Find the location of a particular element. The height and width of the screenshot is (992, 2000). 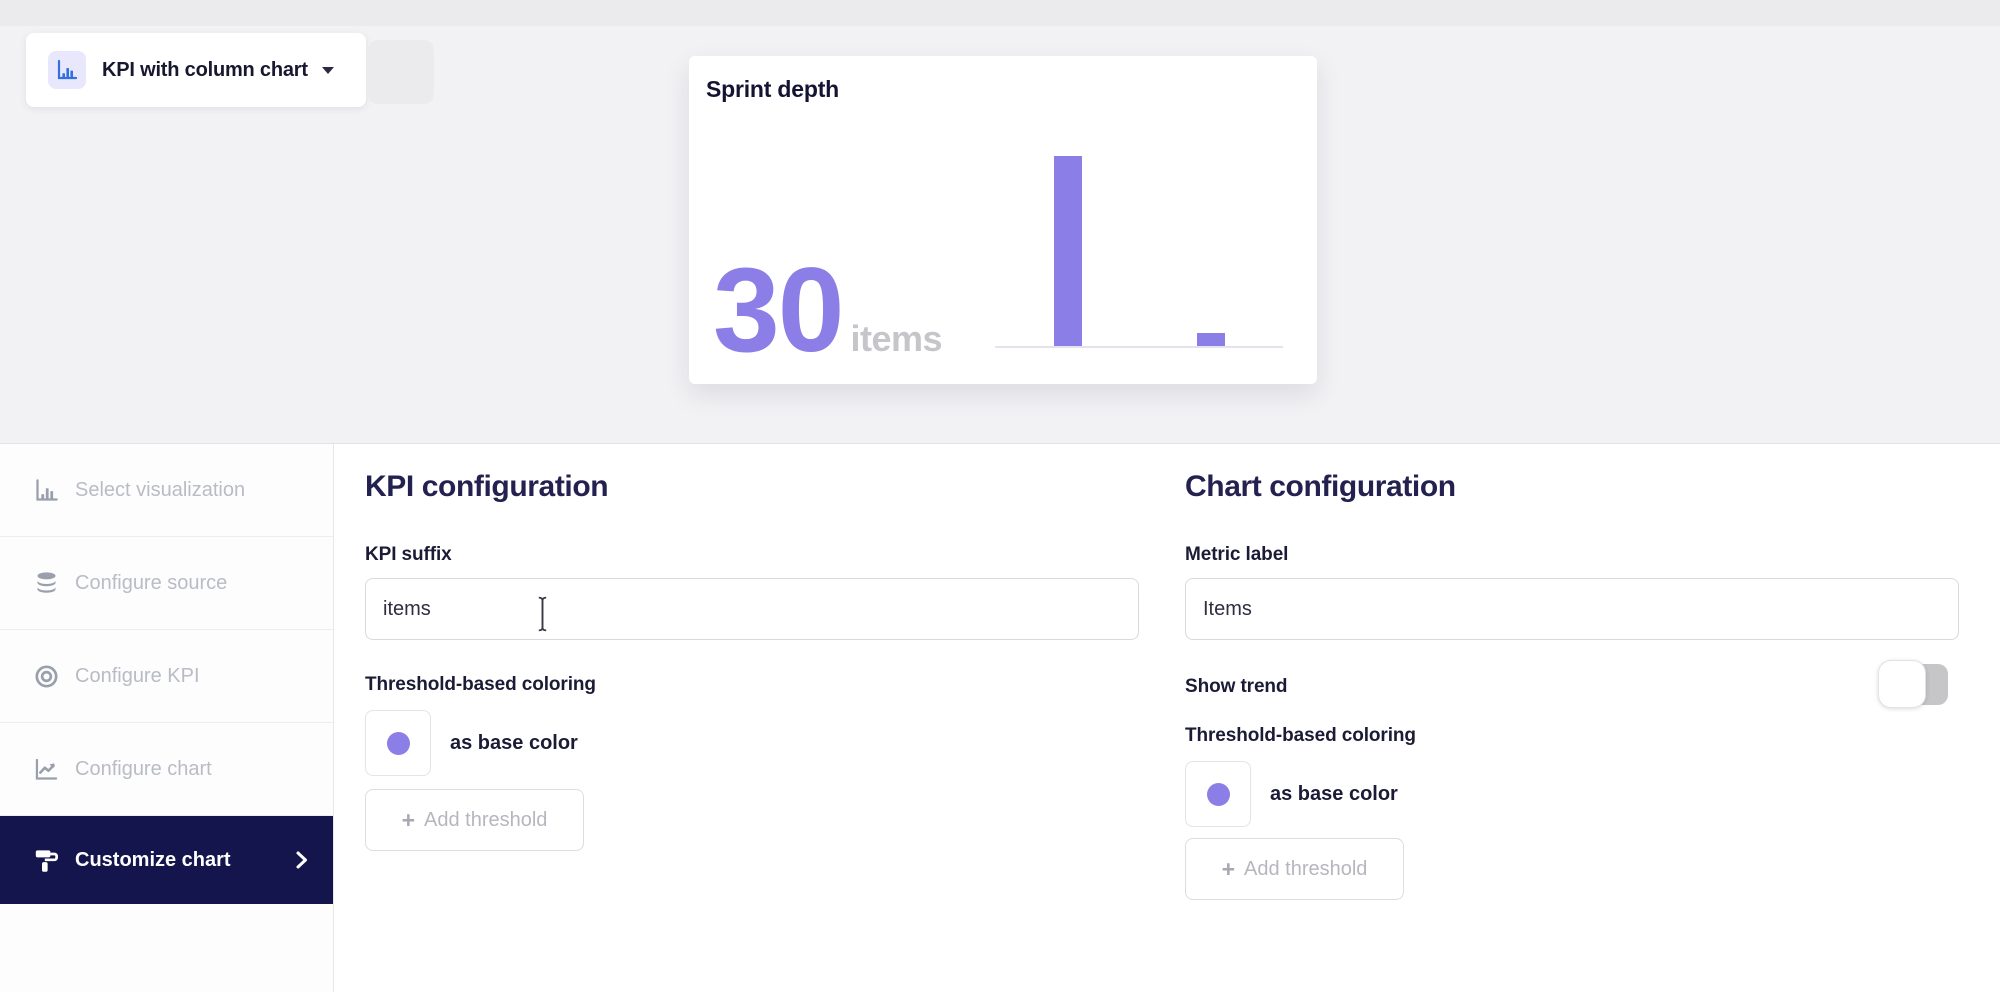

show-trend-label: Show trend is located at coordinates (1236, 686).